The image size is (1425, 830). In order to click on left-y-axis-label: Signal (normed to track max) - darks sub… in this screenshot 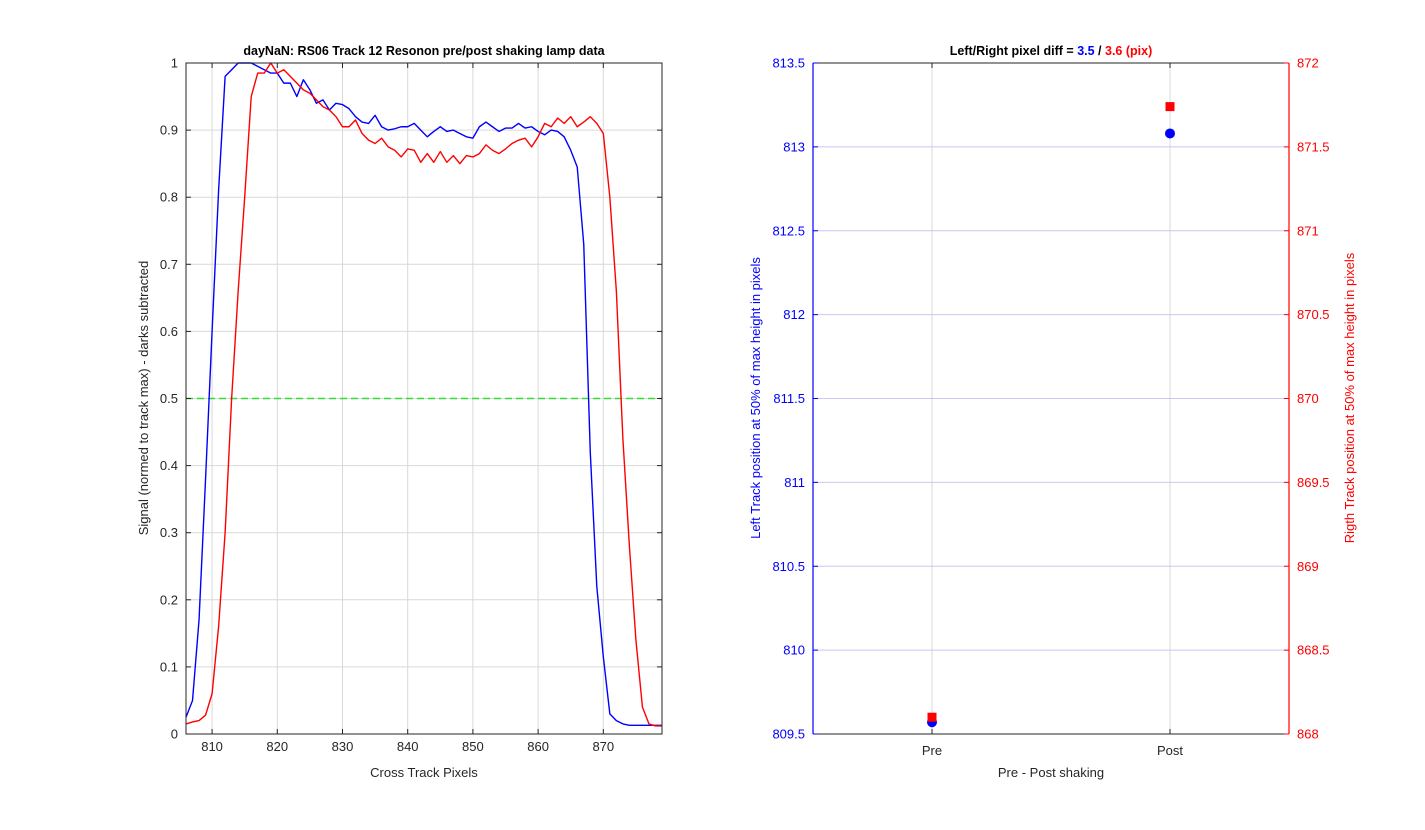, I will do `click(143, 398)`.